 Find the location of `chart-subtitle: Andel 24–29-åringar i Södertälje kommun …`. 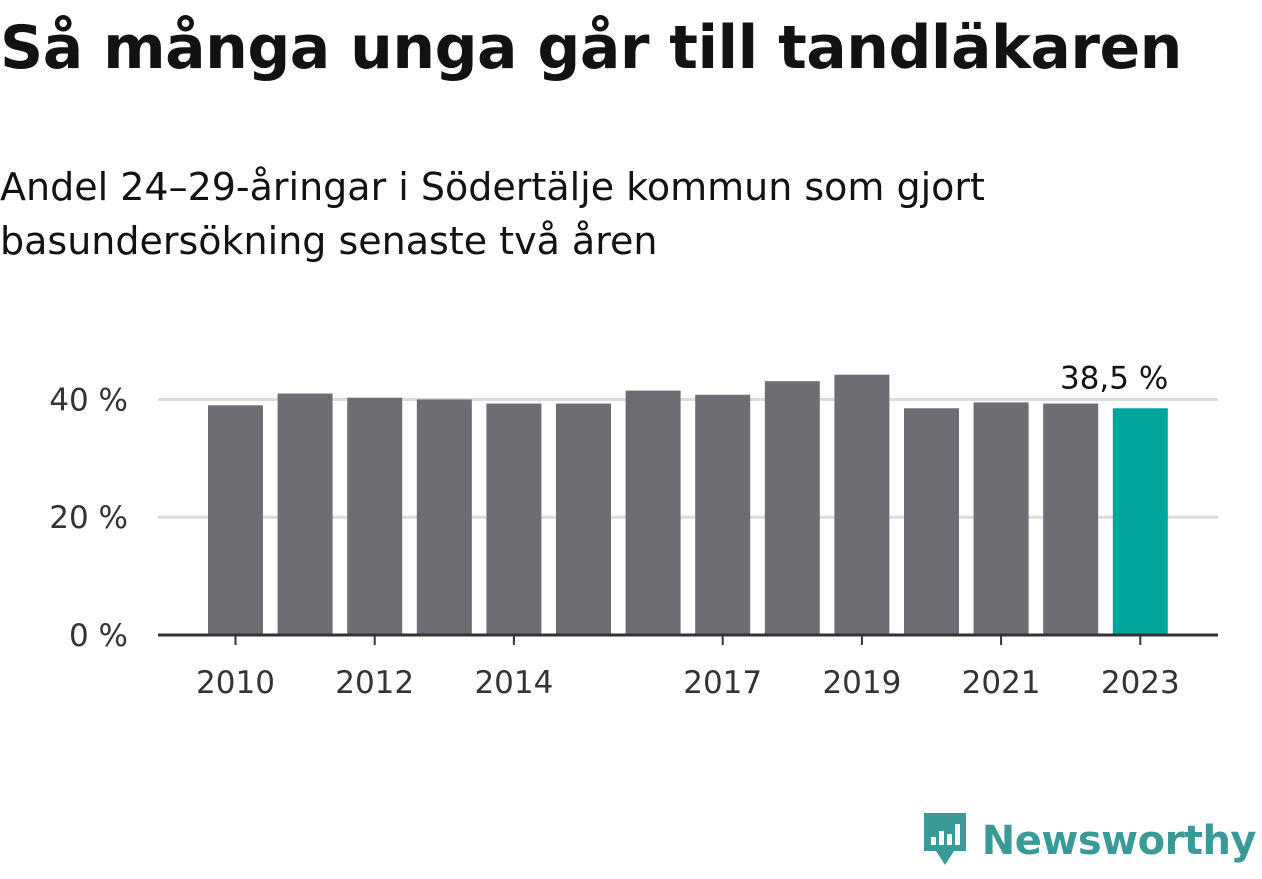

chart-subtitle: Andel 24–29-åringar i Södertälje kommun … is located at coordinates (492, 214).